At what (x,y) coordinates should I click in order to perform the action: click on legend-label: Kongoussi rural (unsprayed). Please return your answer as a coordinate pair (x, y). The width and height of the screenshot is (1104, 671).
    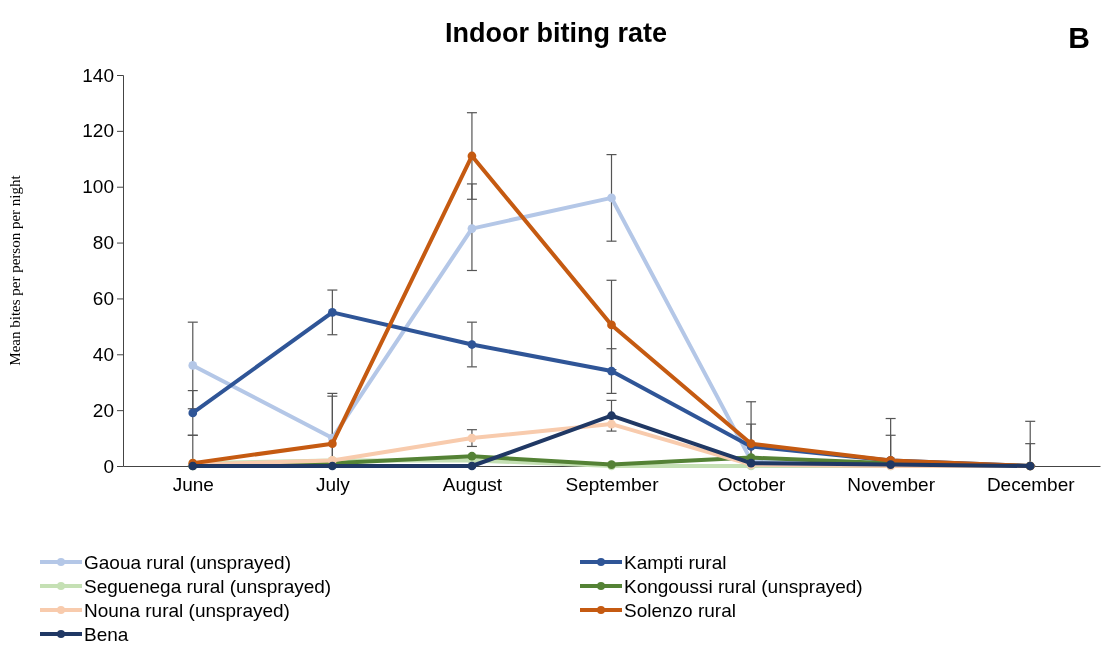
    Looking at the image, I should click on (743, 586).